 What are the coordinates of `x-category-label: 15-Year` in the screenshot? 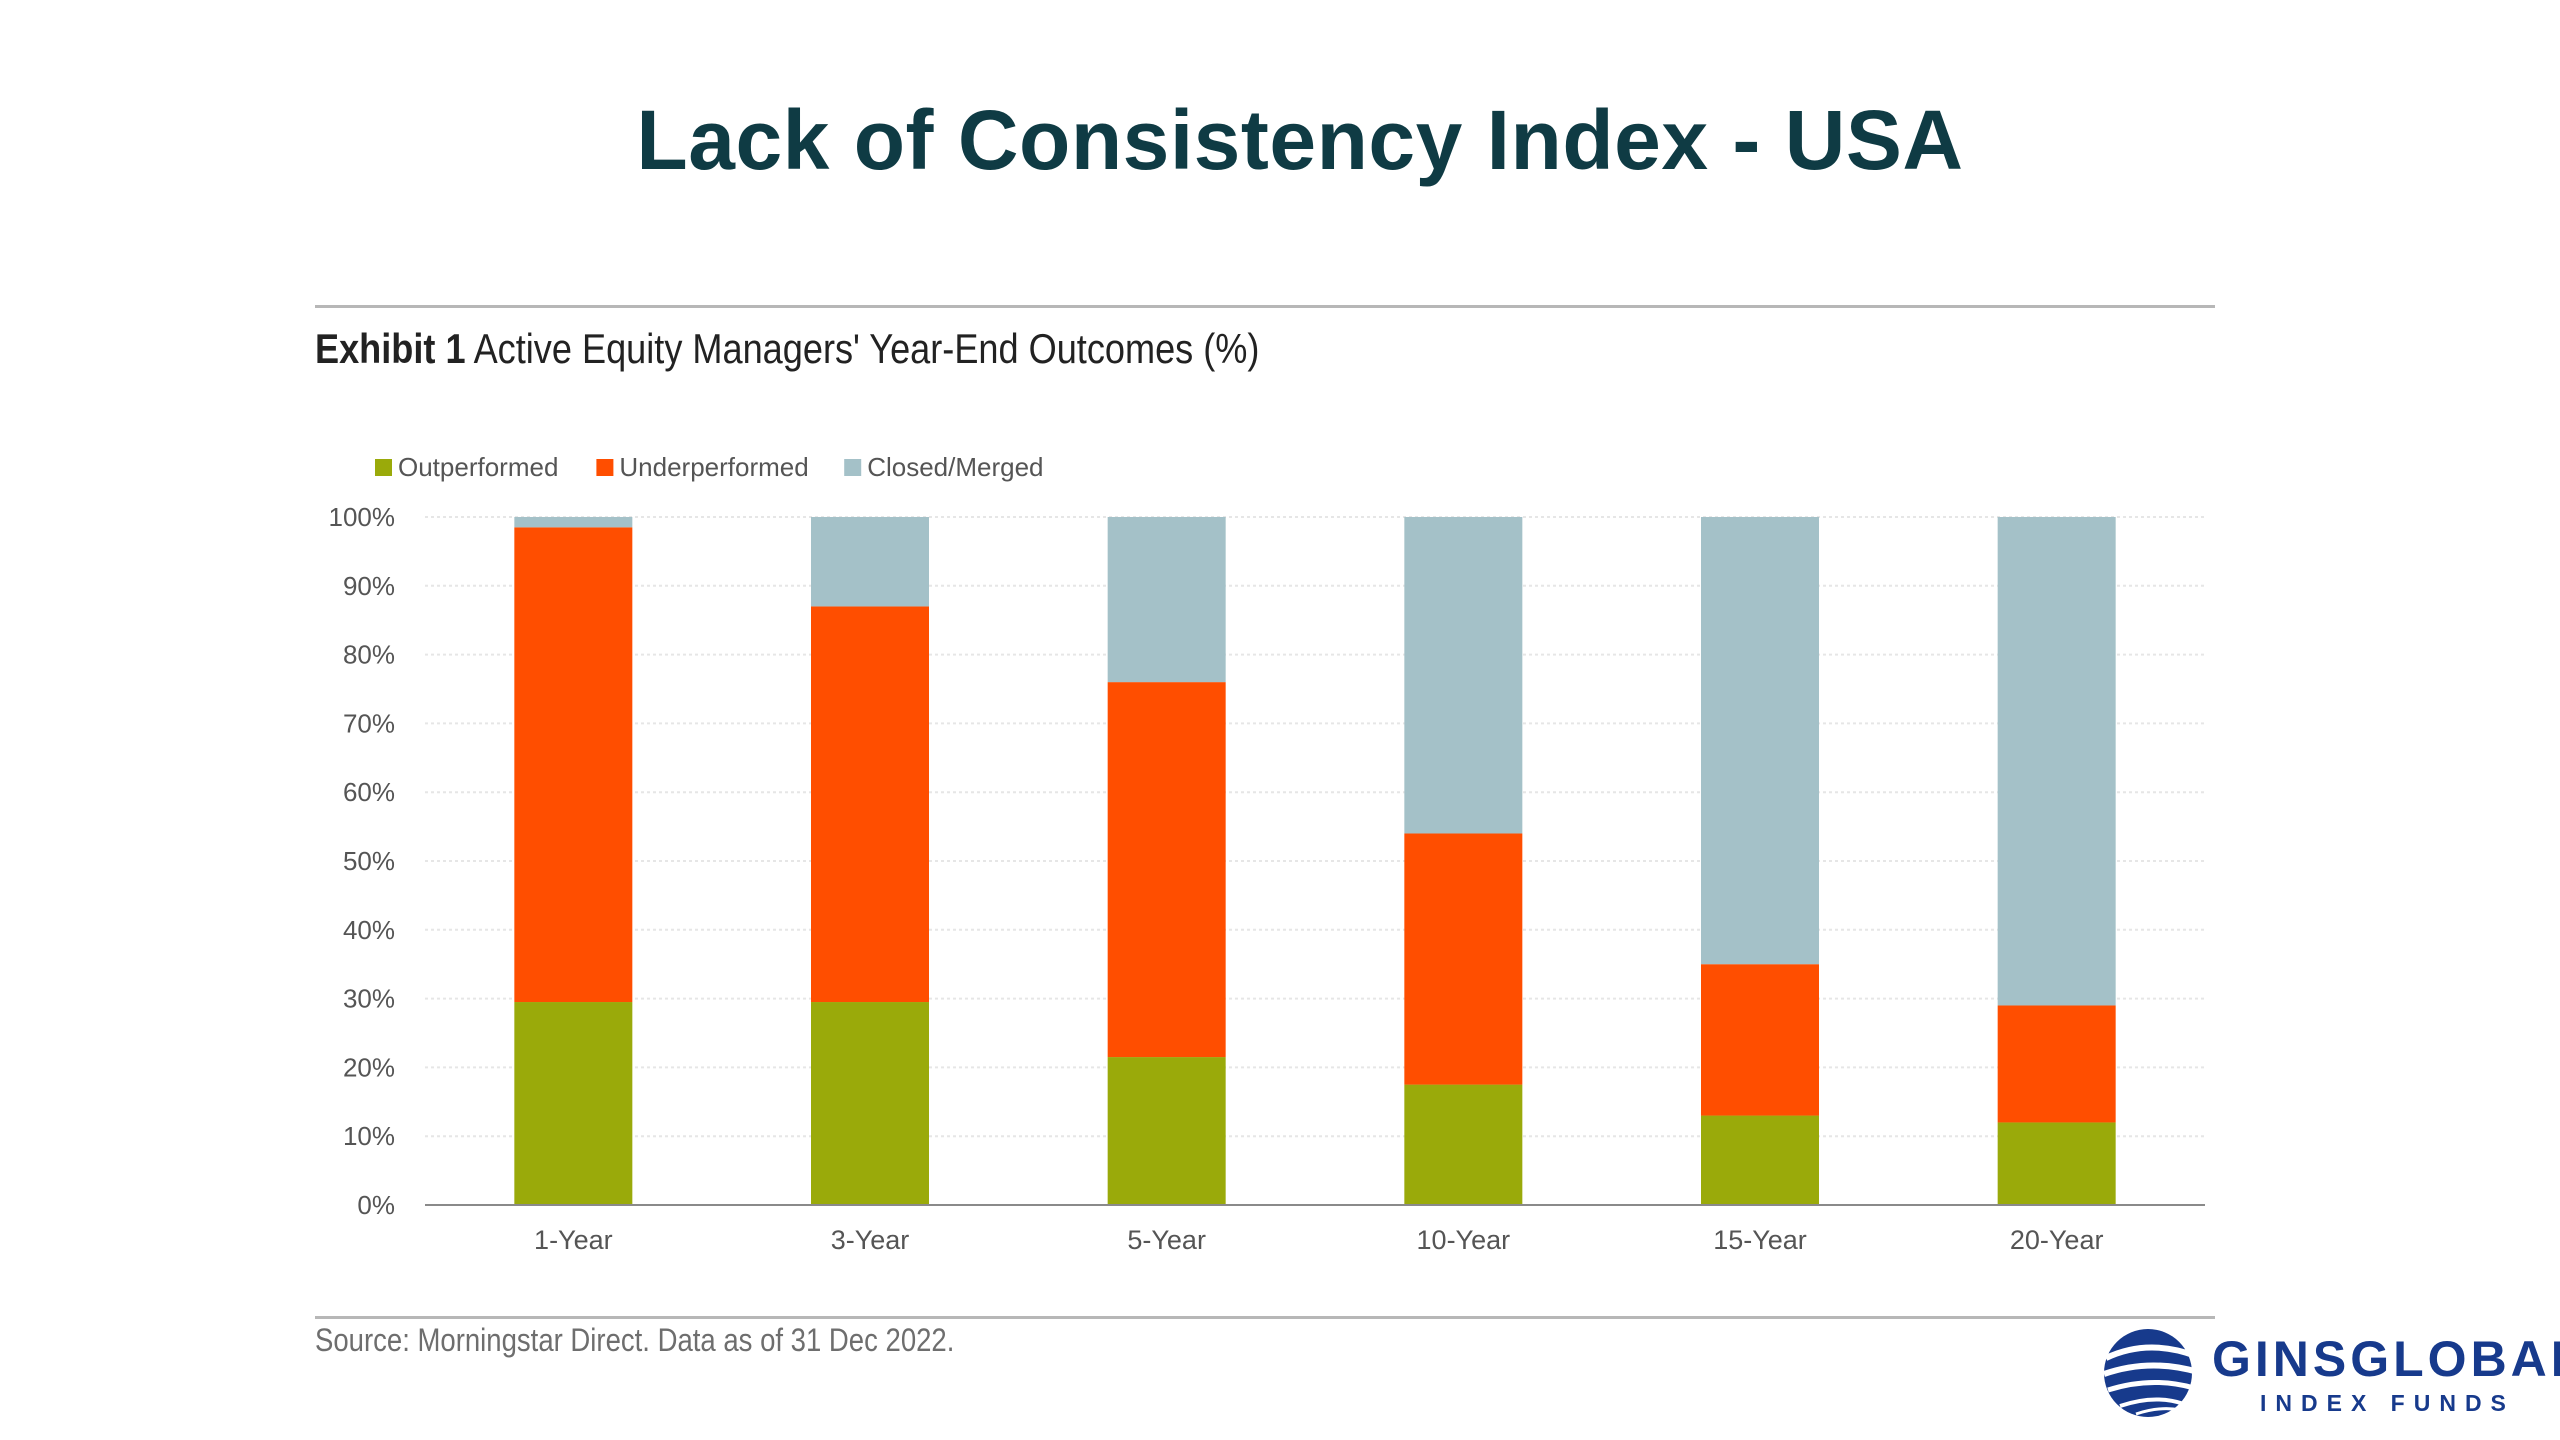 It's located at (1760, 1240).